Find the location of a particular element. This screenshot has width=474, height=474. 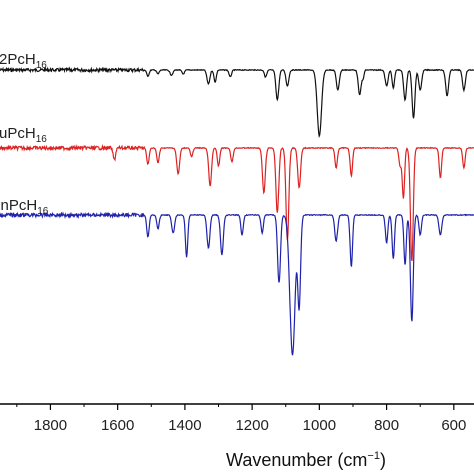

x-ticks is located at coordinates (235, 407).